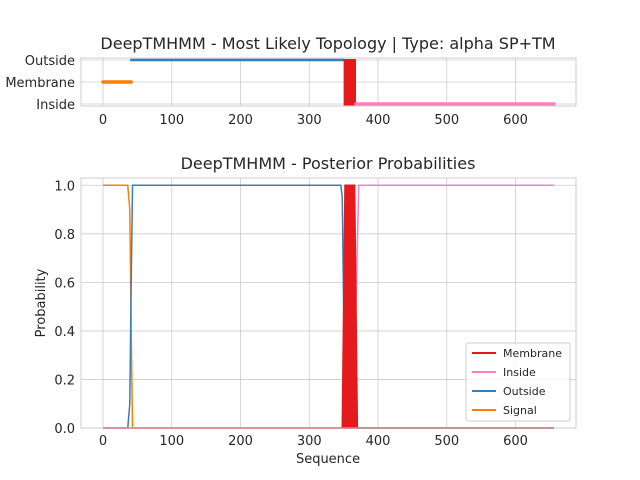  I want to click on posterior-x-axis-label: Sequence, so click(328, 459).